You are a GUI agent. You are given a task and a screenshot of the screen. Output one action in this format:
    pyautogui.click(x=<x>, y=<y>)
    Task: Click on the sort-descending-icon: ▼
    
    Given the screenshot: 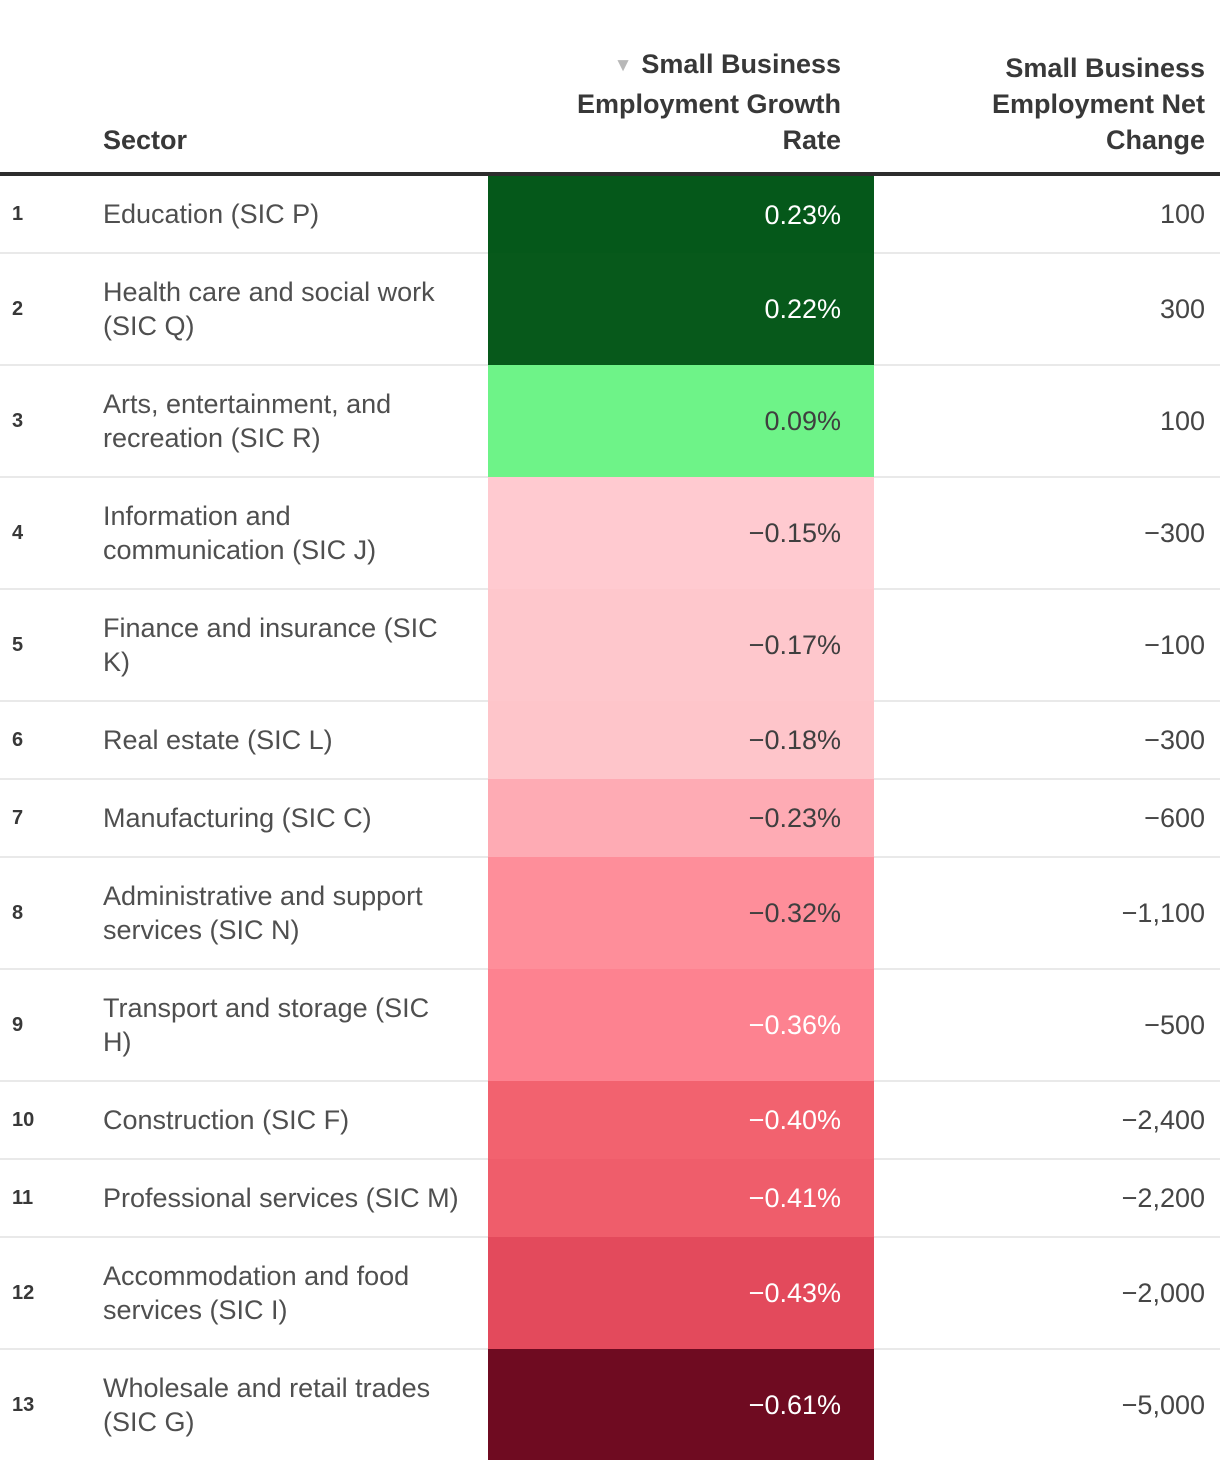 What is the action you would take?
    pyautogui.click(x=623, y=65)
    